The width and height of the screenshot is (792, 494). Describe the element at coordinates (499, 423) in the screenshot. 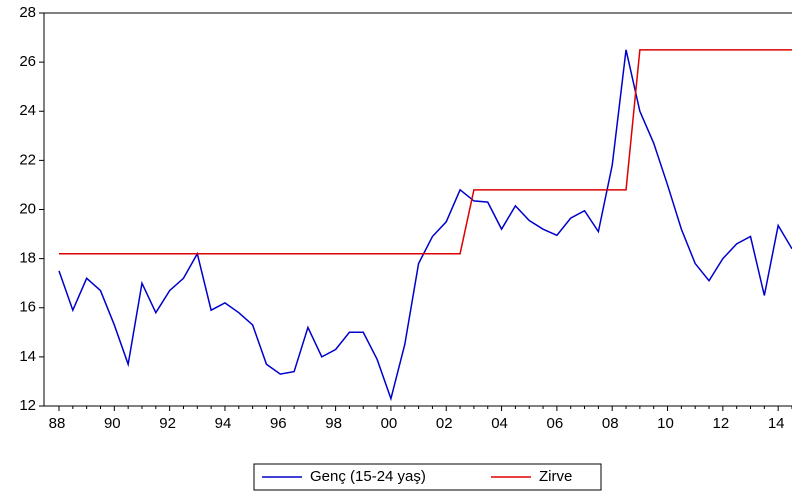

I see `x-tick-label: 04` at that location.